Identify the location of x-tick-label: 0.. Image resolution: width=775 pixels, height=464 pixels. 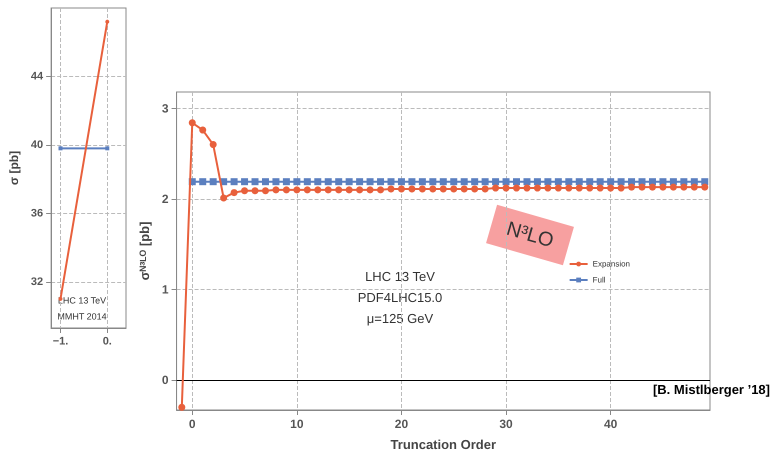
(107, 342).